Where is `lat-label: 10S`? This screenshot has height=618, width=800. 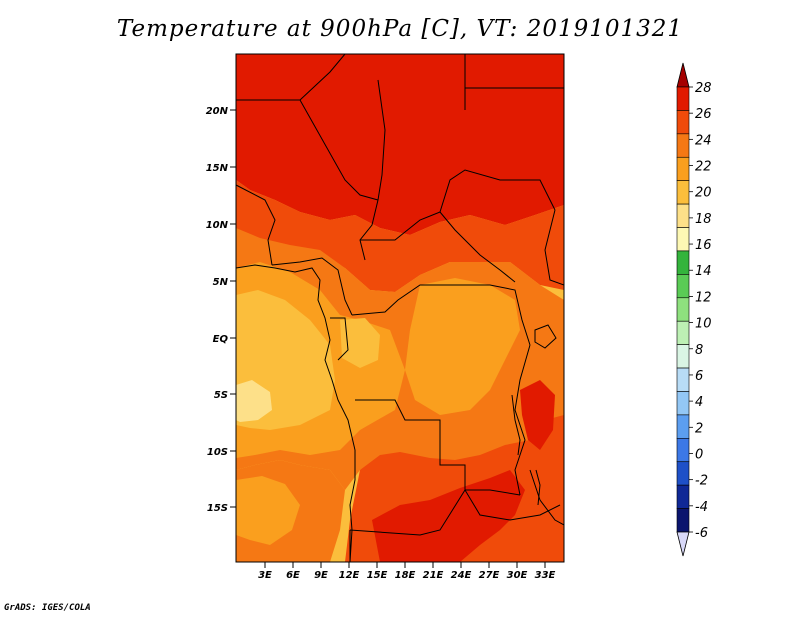
lat-label: 10S is located at coordinates (217, 452).